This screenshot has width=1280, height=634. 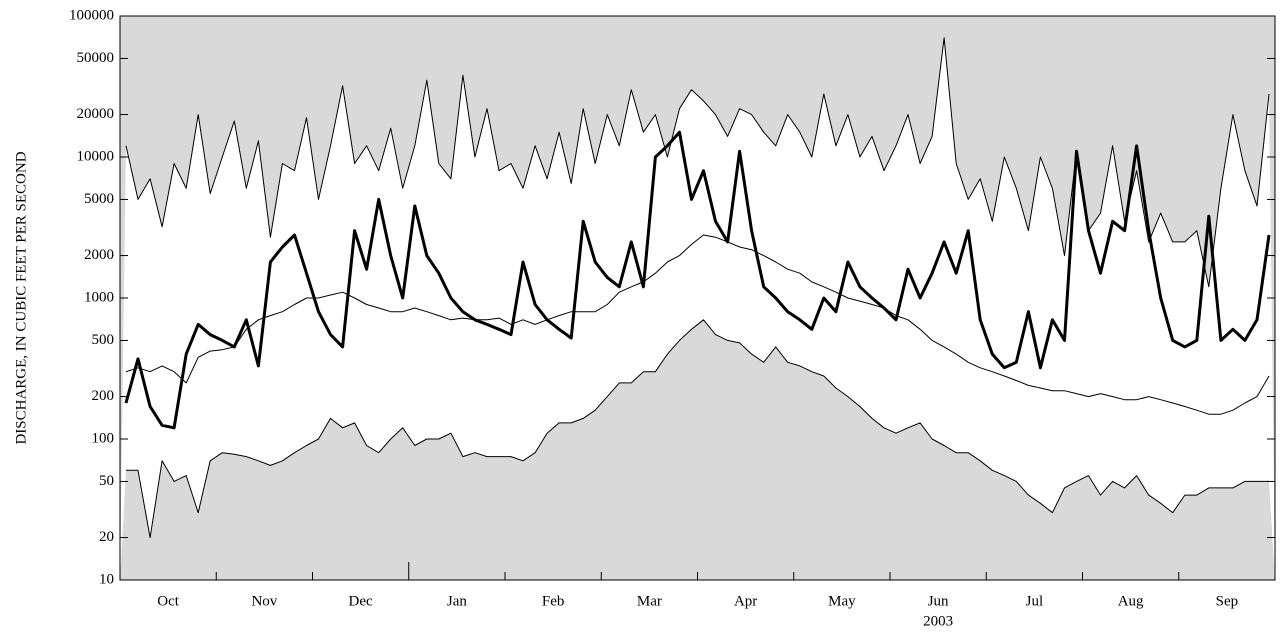 I want to click on y-axis-label: DISCHARGE, IN CUBIC FEET PER SECOND, so click(x=21, y=297).